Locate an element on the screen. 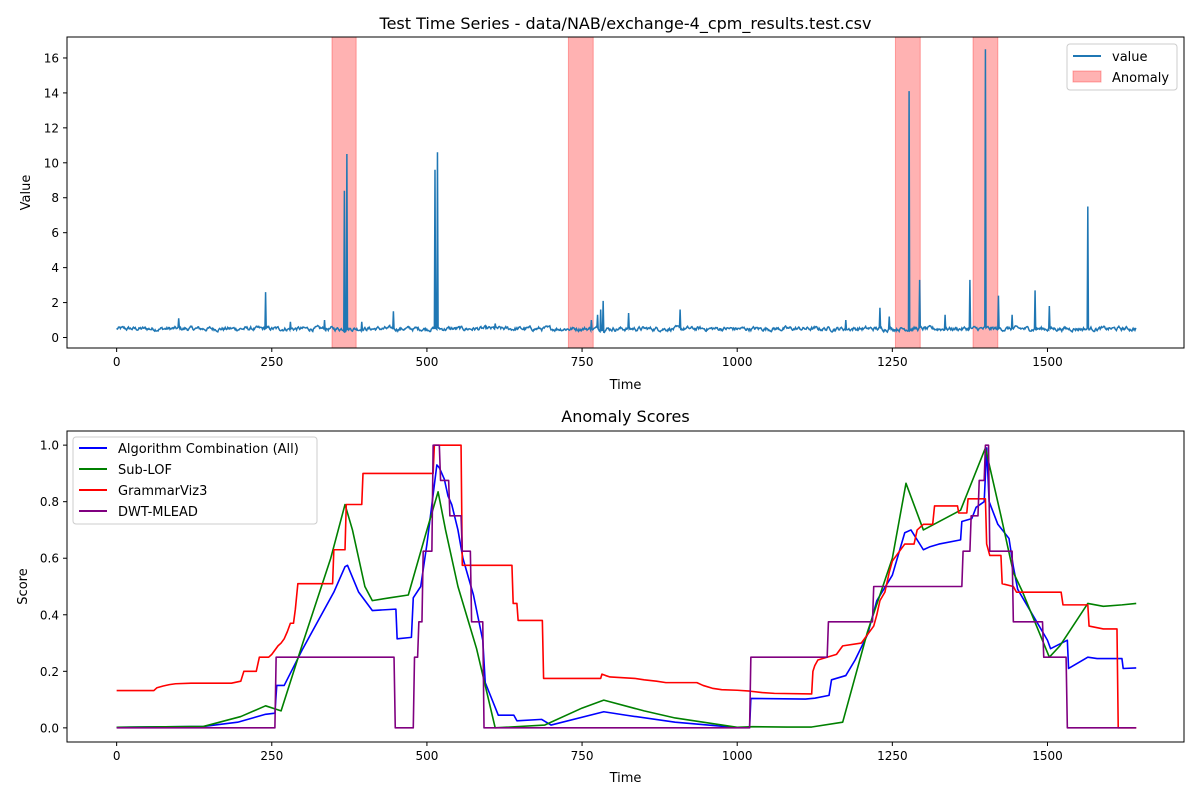 The height and width of the screenshot is (800, 1200). time-series-y-label: Value is located at coordinates (26, 193).